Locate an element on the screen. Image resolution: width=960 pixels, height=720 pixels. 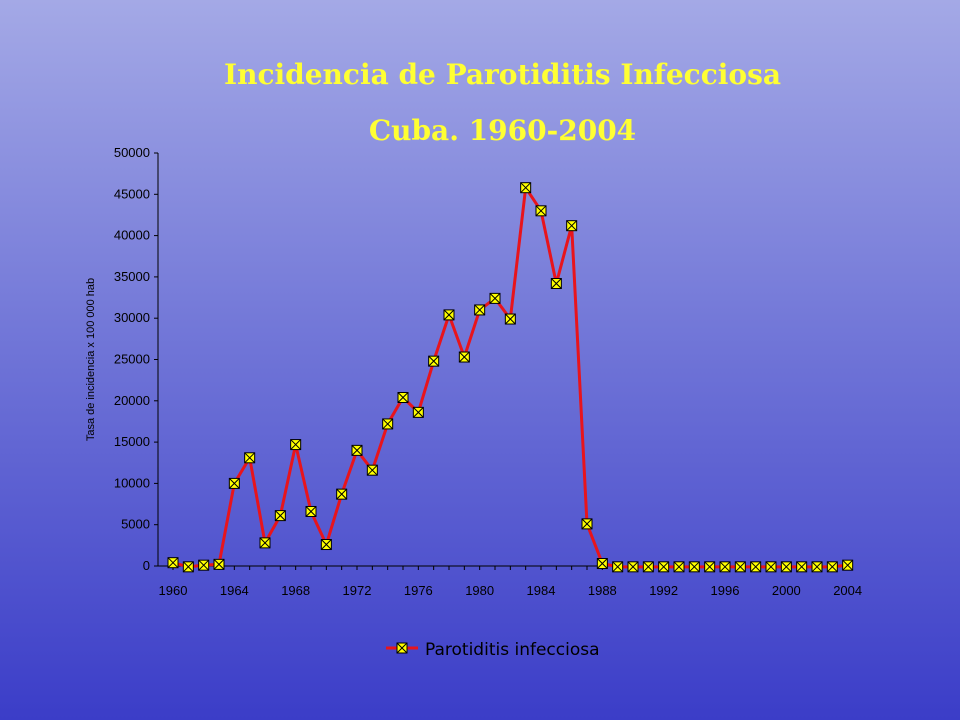
y-axis-label: Tasa de incidencia x 100 000 hab is located at coordinates (91, 359).